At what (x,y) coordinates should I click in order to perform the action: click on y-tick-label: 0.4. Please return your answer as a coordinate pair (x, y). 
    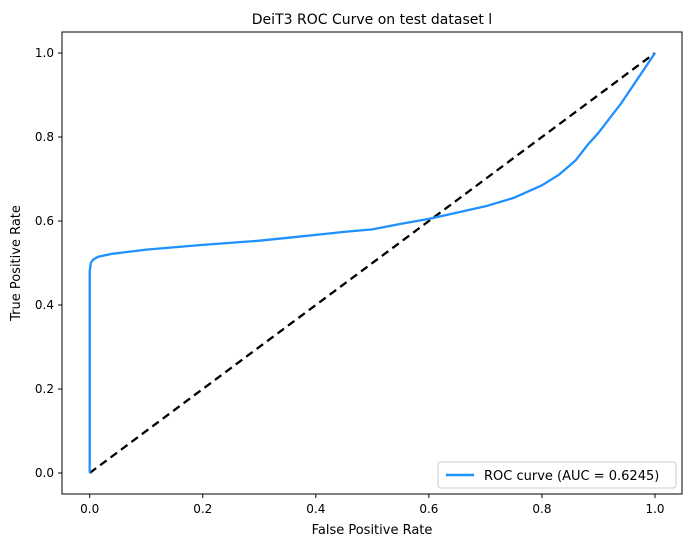
    Looking at the image, I should click on (44, 305).